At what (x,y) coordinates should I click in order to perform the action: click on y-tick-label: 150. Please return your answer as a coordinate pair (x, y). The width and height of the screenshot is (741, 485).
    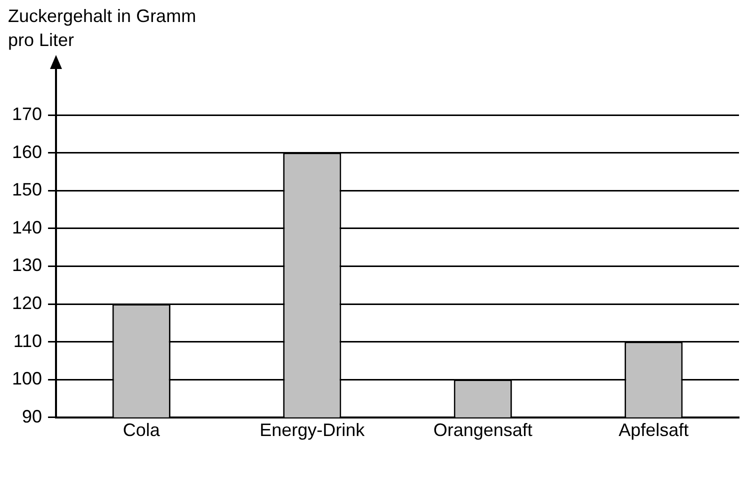
    Looking at the image, I should click on (27, 190).